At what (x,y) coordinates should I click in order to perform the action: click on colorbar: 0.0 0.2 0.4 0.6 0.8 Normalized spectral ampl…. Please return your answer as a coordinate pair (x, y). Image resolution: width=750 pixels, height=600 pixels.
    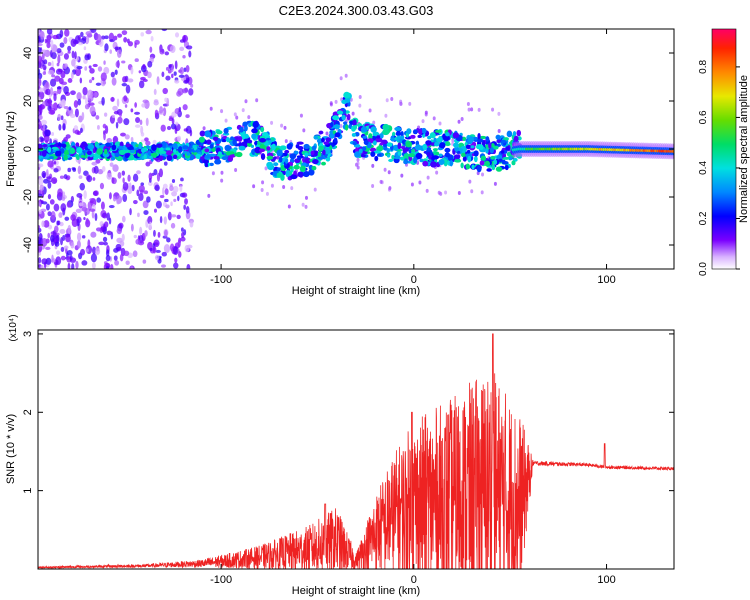
    Looking at the image, I should click on (724, 152).